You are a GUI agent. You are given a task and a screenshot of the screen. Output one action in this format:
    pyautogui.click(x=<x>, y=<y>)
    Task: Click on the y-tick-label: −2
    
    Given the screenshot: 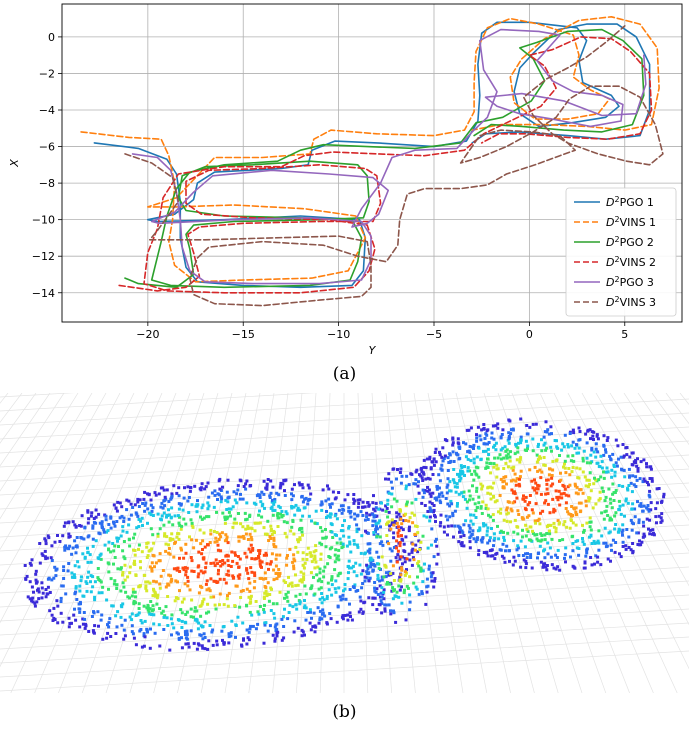 What is the action you would take?
    pyautogui.click(x=47, y=73)
    